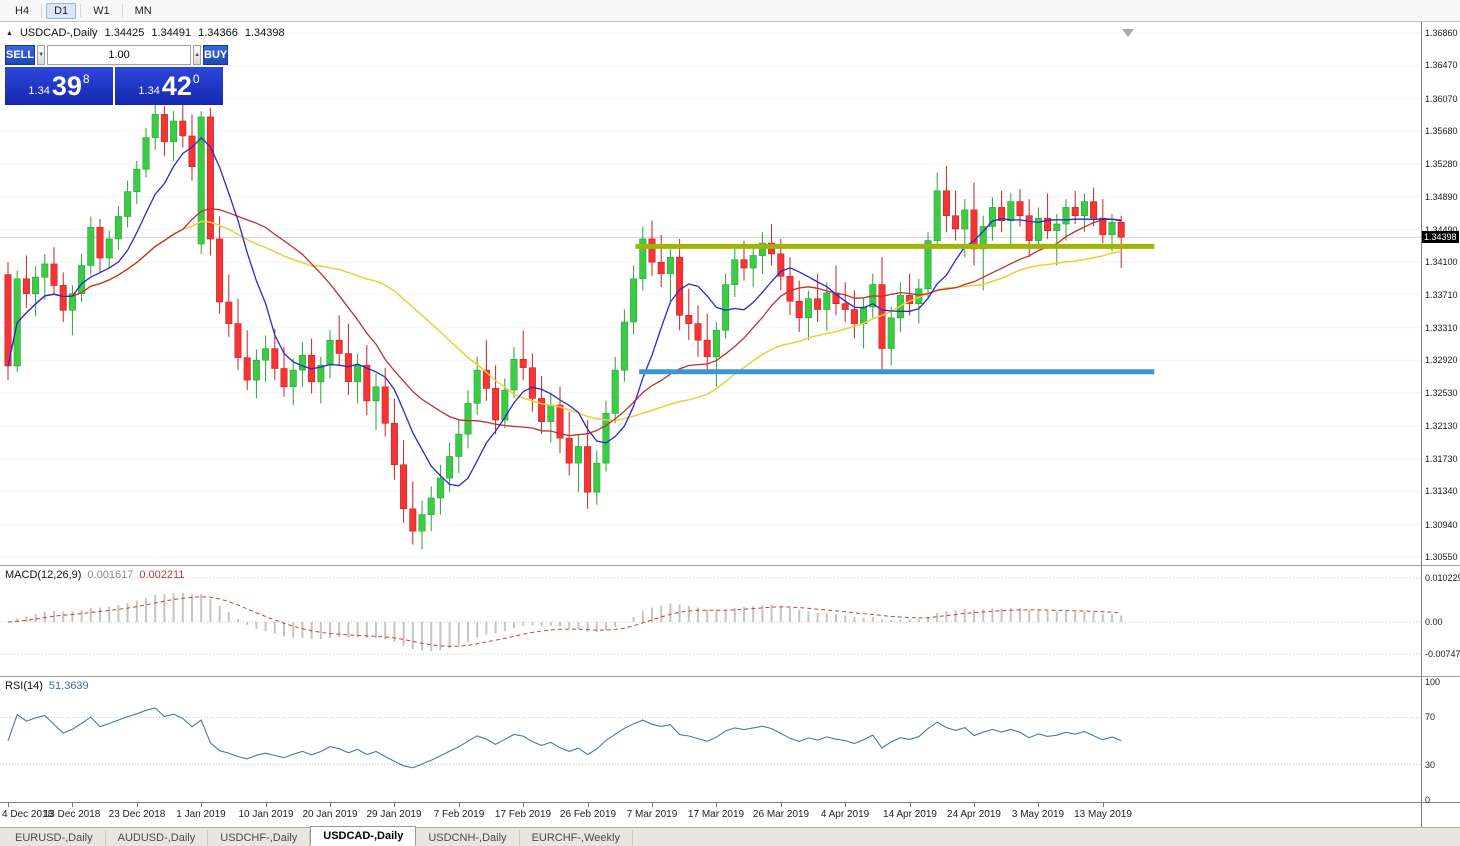 Image resolution: width=1460 pixels, height=846 pixels. What do you see at coordinates (1433, 682) in the screenshot?
I see `rsi-tick-label: 100` at bounding box center [1433, 682].